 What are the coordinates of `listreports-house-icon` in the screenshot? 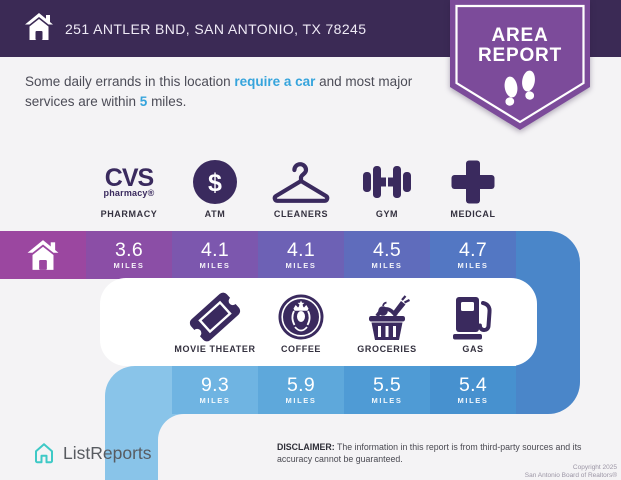 It's located at (44, 453).